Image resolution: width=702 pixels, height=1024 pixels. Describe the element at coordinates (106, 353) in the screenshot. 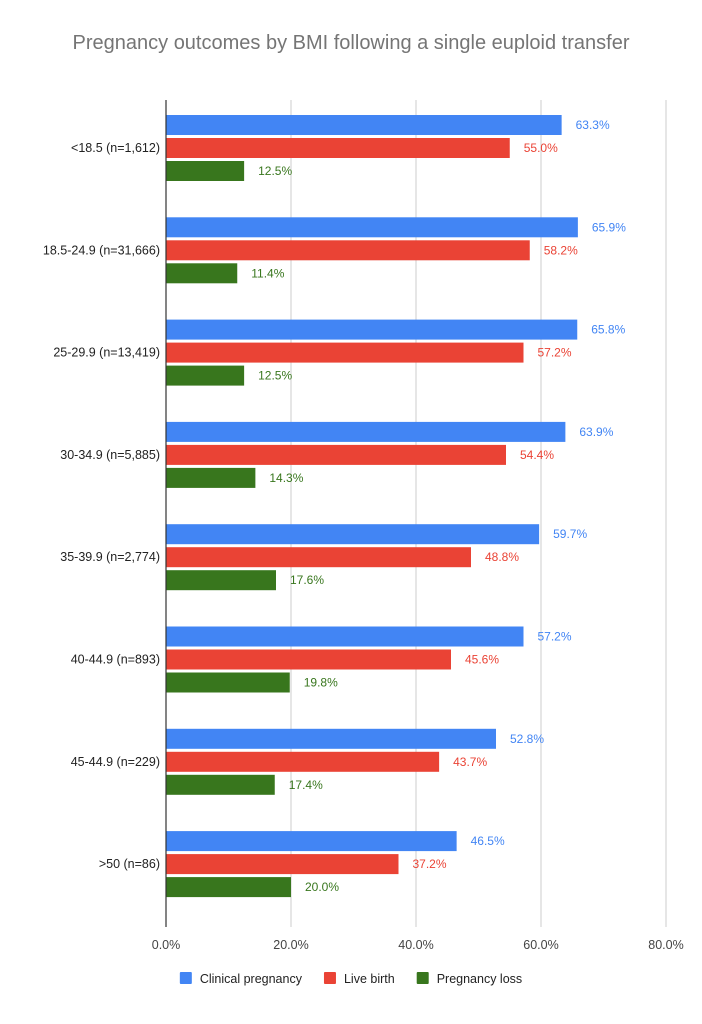

I see `category-label: 25-29.9 (n=13,419)` at that location.